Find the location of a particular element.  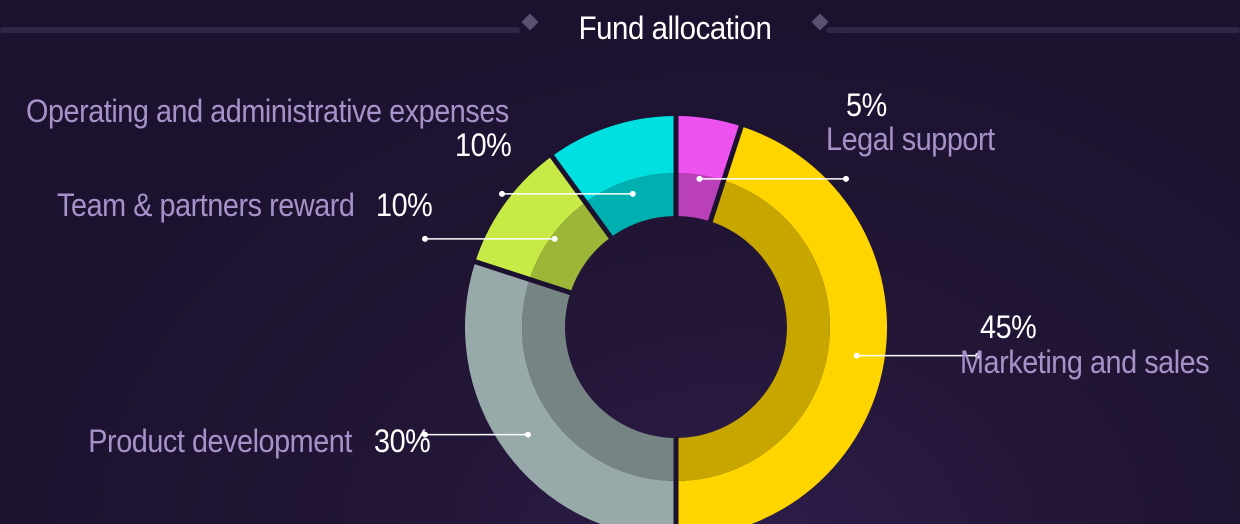

leader-dot-end-team-partners-reward is located at coordinates (425, 238).